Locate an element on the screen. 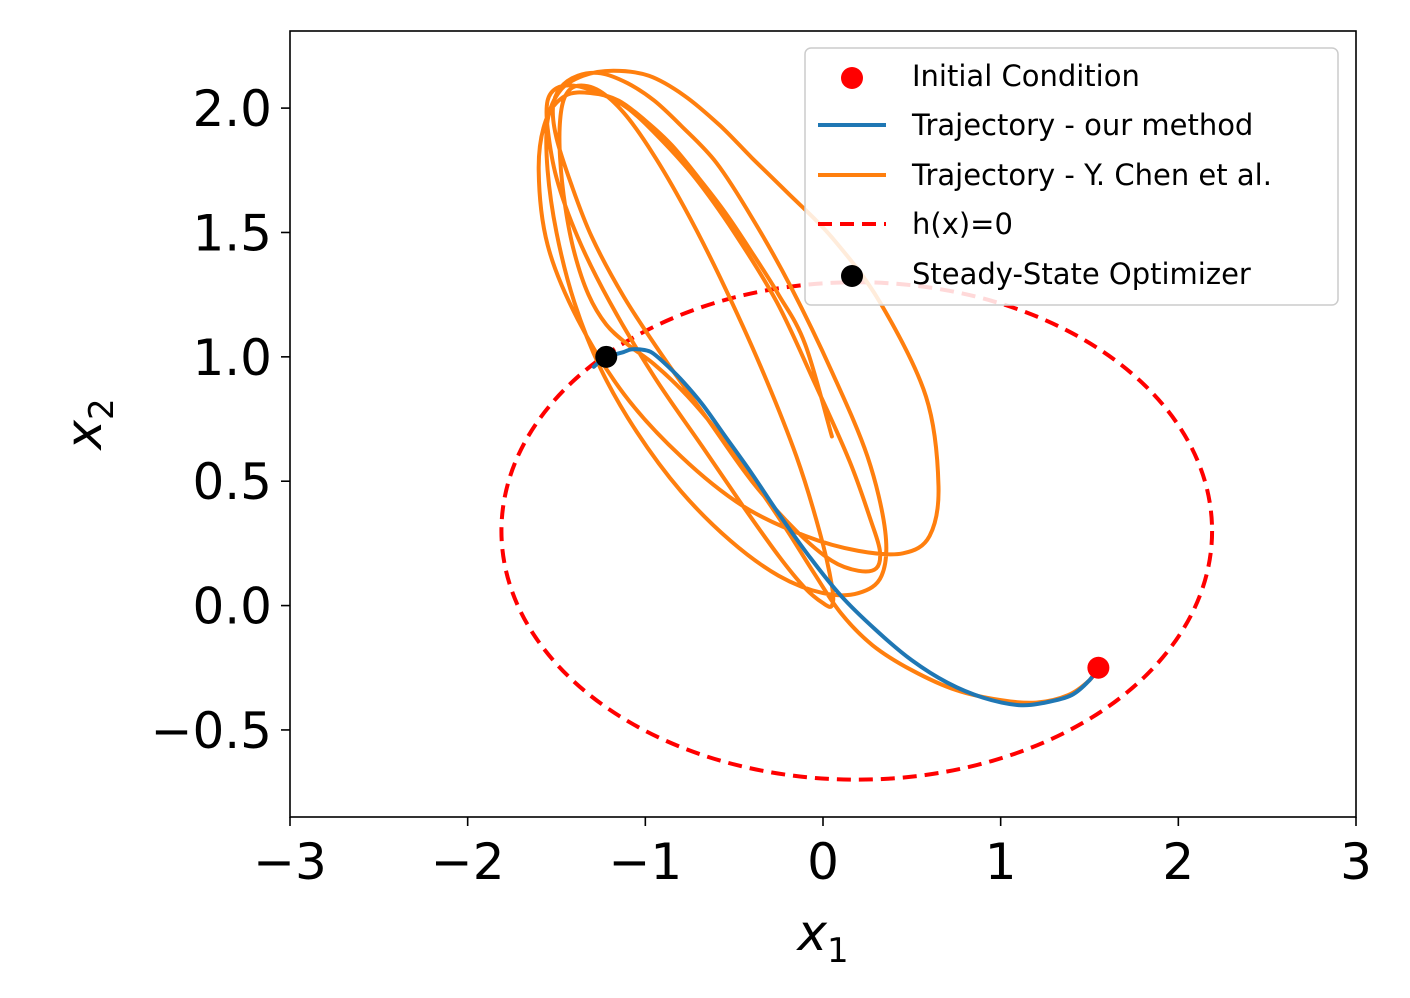  x-axis-label-subscript: 1 is located at coordinates (838, 951).